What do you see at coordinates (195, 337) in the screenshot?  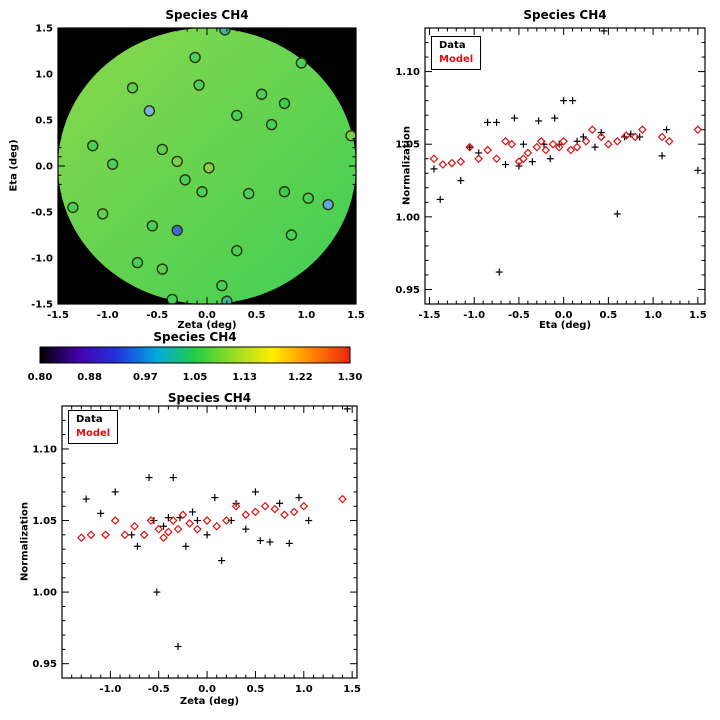 I see `colorbar-title: Species CH4` at bounding box center [195, 337].